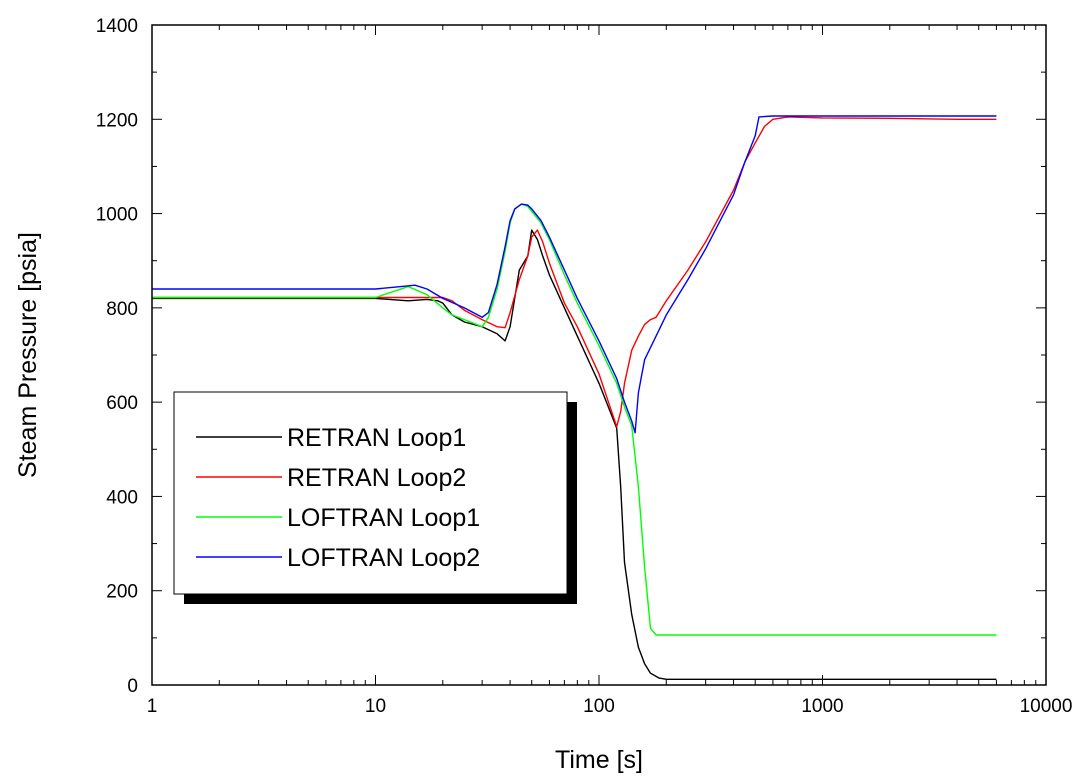 The image size is (1090, 781). I want to click on legend-label-1: RETRAN Loop1, so click(376, 438).